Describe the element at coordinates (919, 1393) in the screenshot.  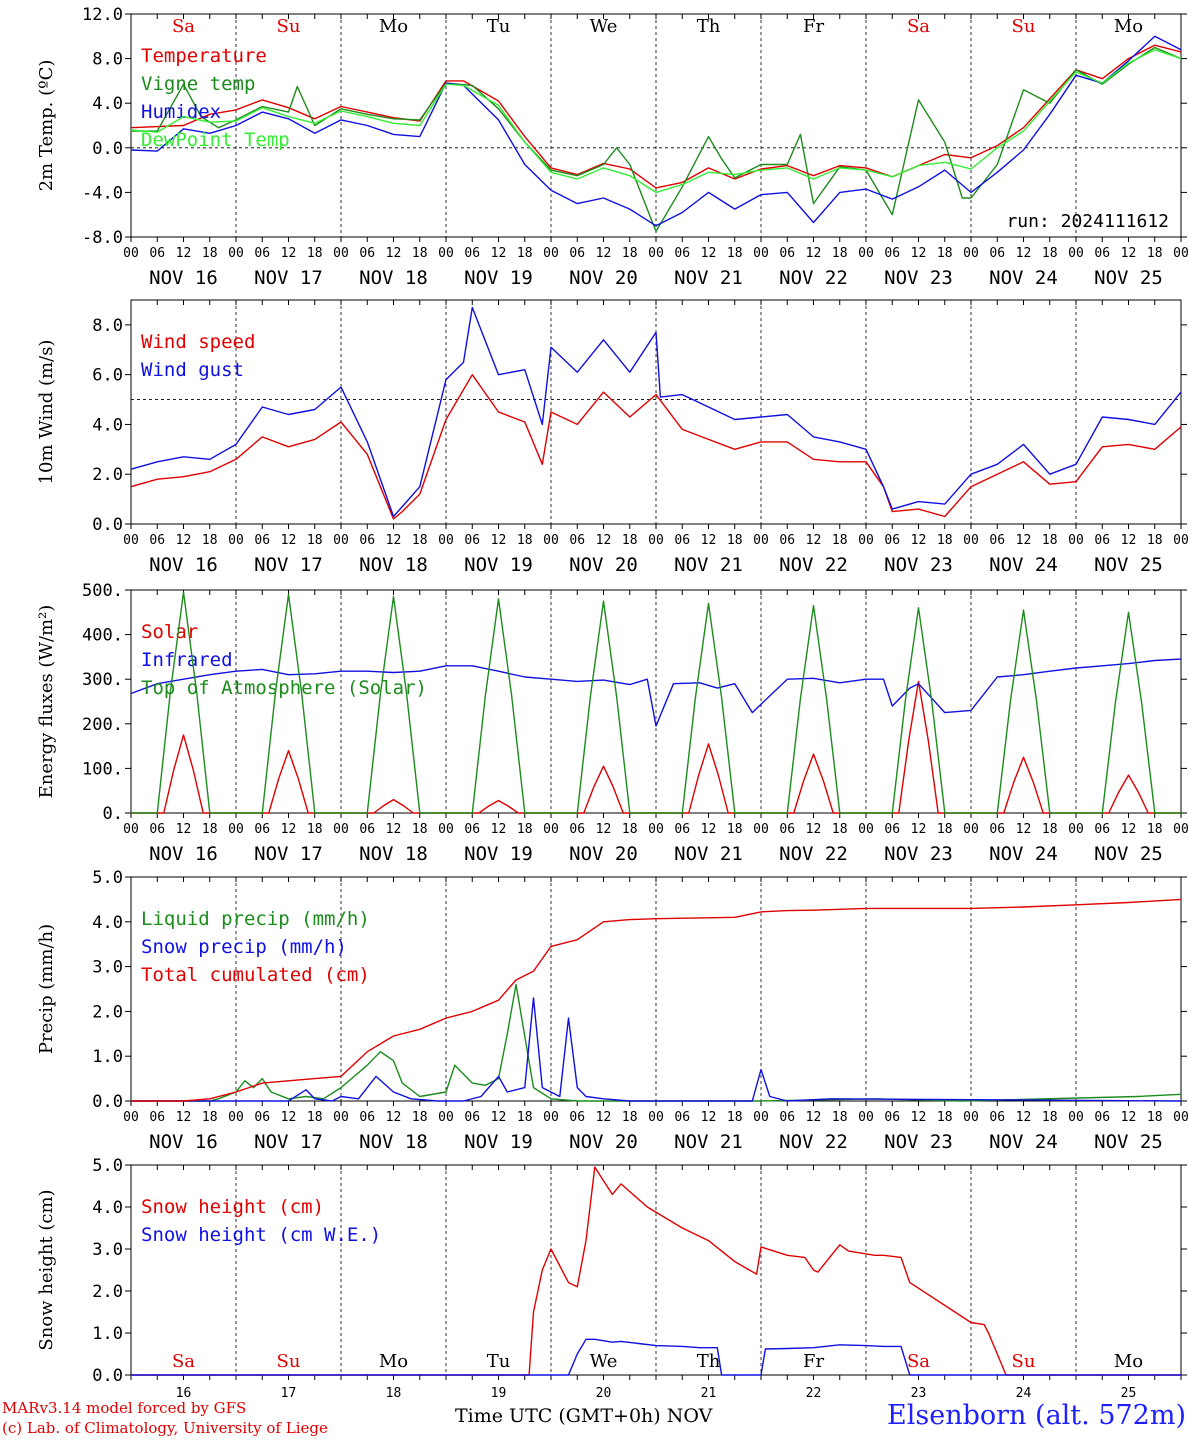
I see `day-number-label: 23` at that location.